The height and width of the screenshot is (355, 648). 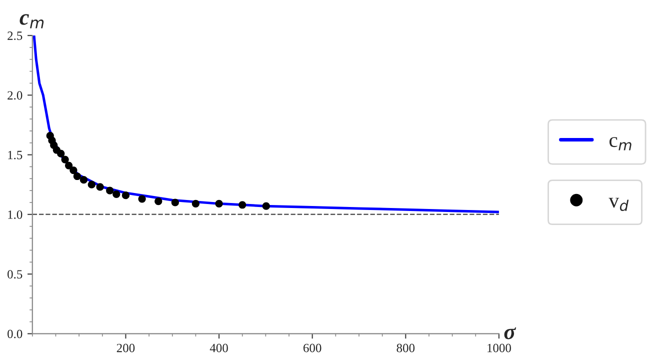 What do you see at coordinates (219, 348) in the screenshot?
I see `x-tick-label: 400` at bounding box center [219, 348].